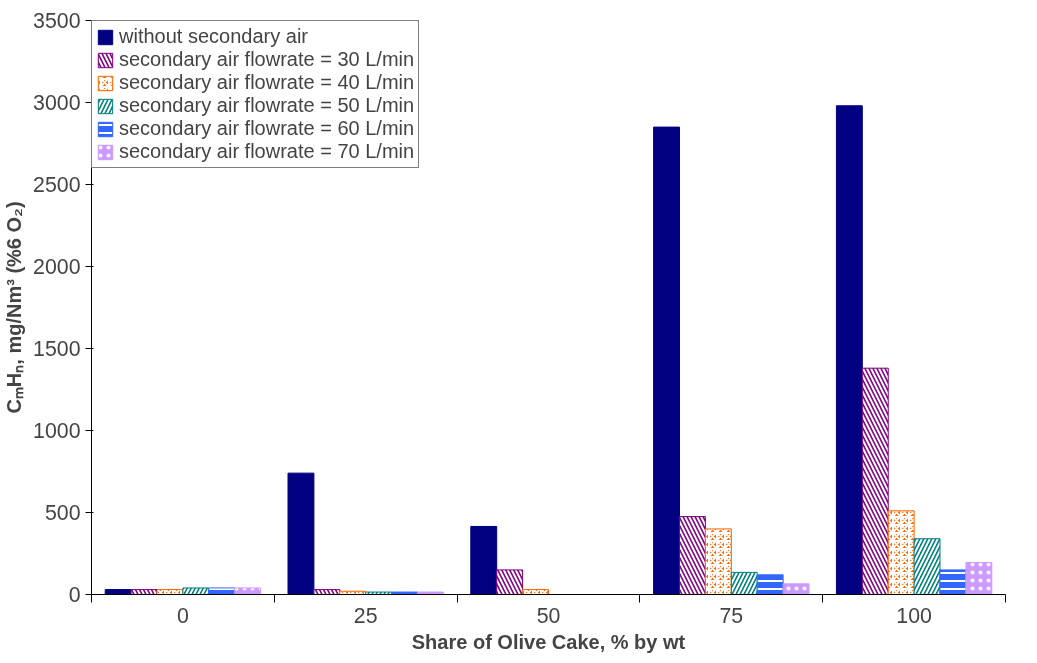 This screenshot has height=663, width=1037. Describe the element at coordinates (57, 21) in the screenshot. I see `y-tick-label: 3500` at that location.